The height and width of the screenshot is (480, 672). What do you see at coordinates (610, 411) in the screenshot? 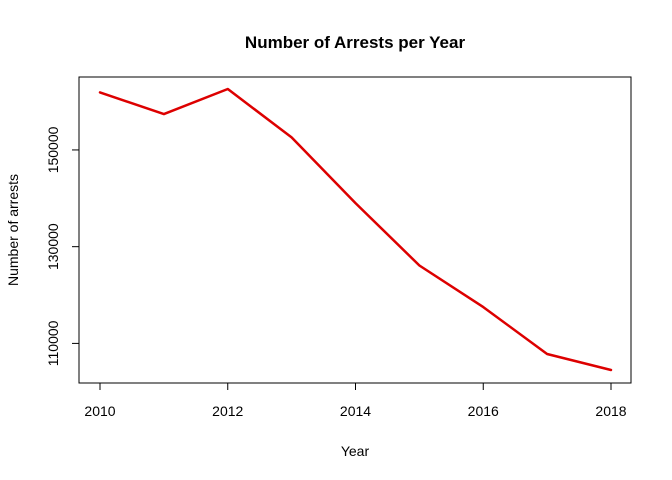
I see `x-tick-label: 2018` at bounding box center [610, 411].